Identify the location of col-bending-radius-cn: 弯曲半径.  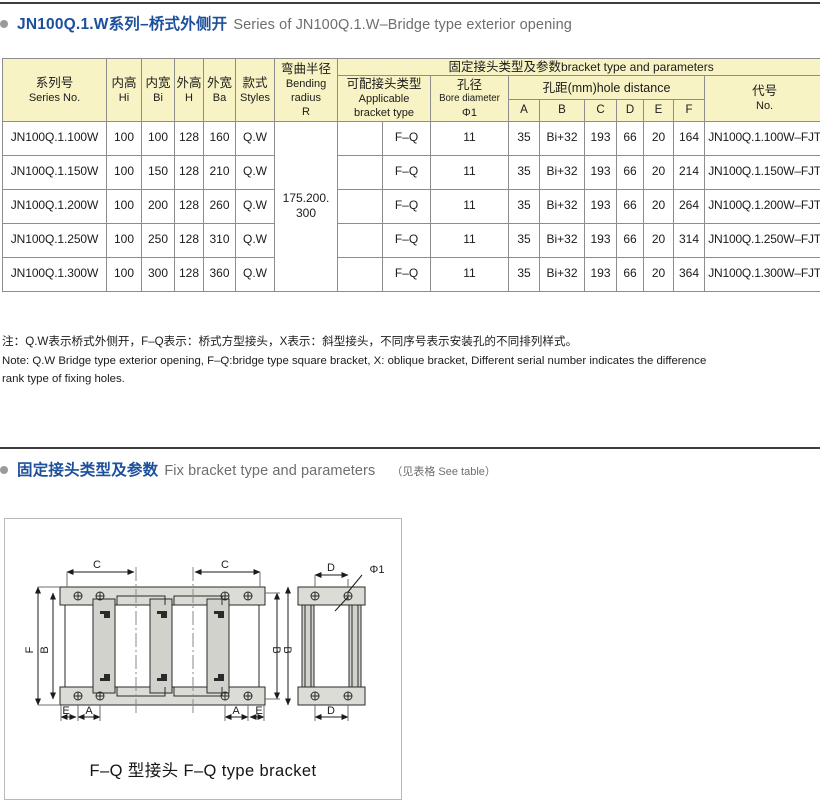
(305, 68).